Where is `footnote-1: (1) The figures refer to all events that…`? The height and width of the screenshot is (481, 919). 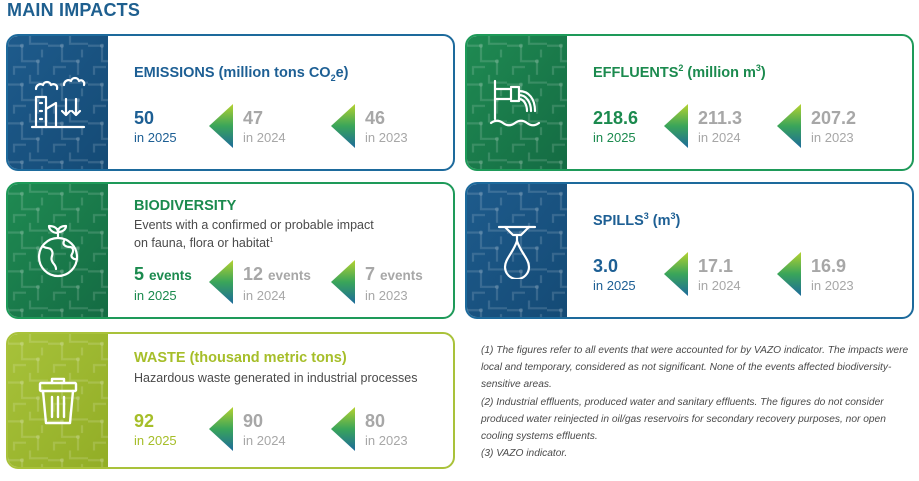 footnote-1: (1) The figures refer to all events that… is located at coordinates (695, 368).